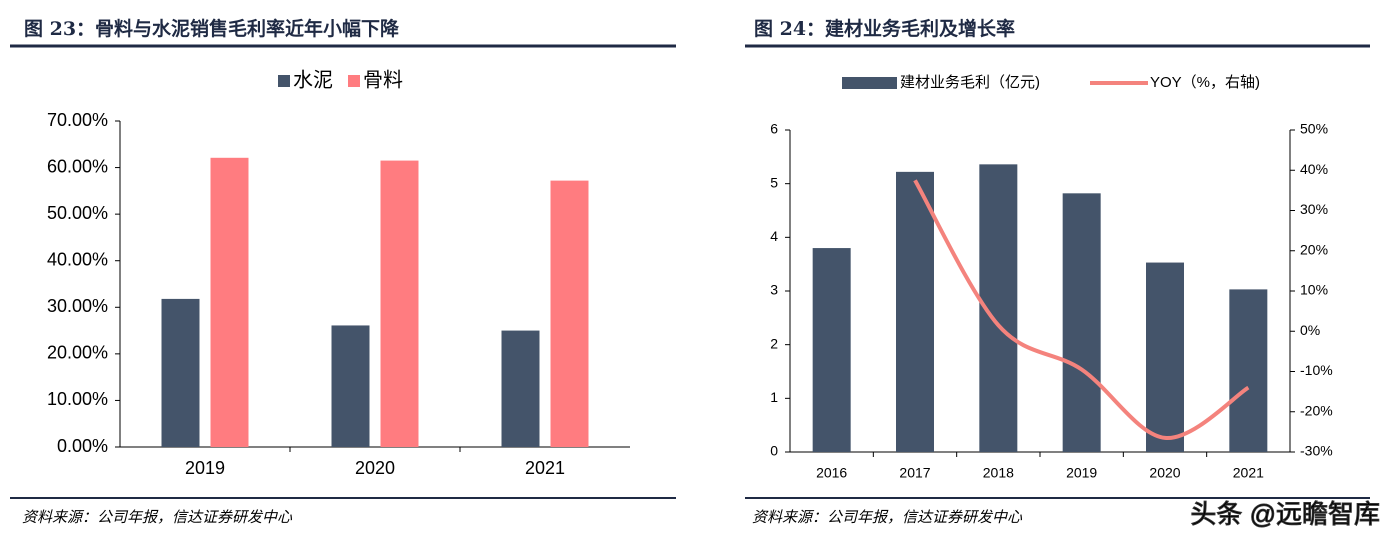 Image resolution: width=1399 pixels, height=548 pixels. What do you see at coordinates (774, 290) in the screenshot?
I see `y-tick-label: 3` at bounding box center [774, 290].